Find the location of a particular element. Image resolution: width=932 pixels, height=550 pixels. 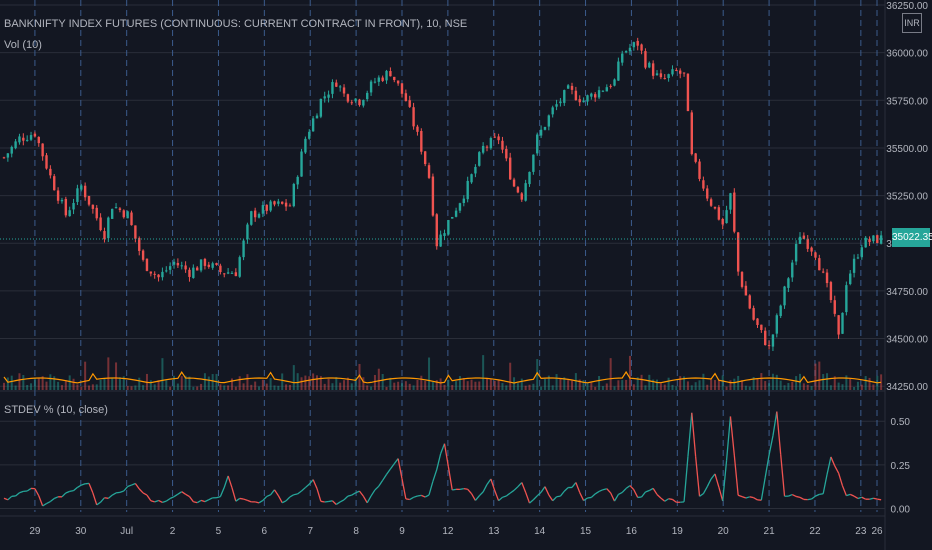

time-tick-label: 5 is located at coordinates (219, 531).